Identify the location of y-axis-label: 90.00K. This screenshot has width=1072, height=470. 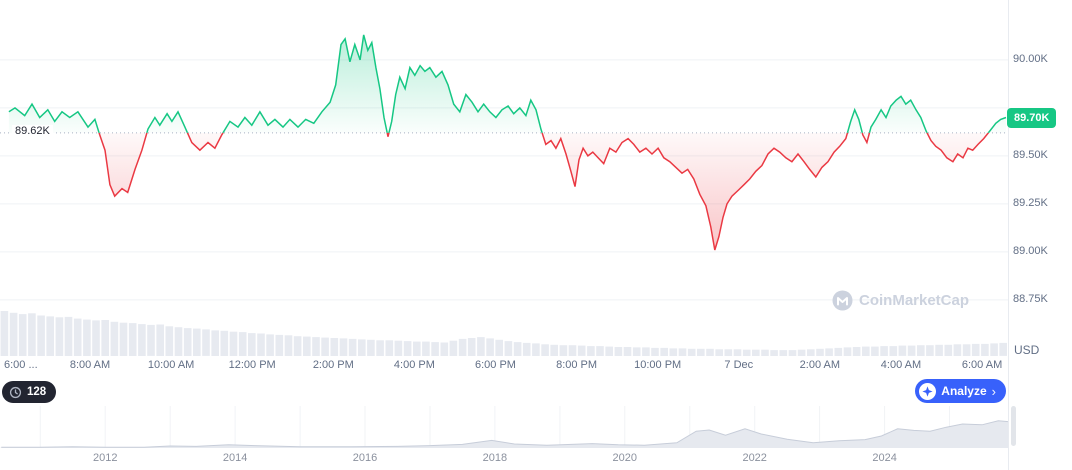
(1030, 58).